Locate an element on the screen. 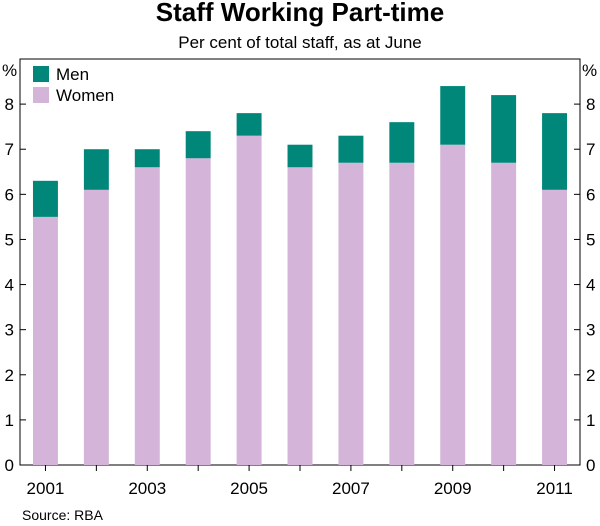 The image size is (600, 526). bar-women-2004 is located at coordinates (198, 312).